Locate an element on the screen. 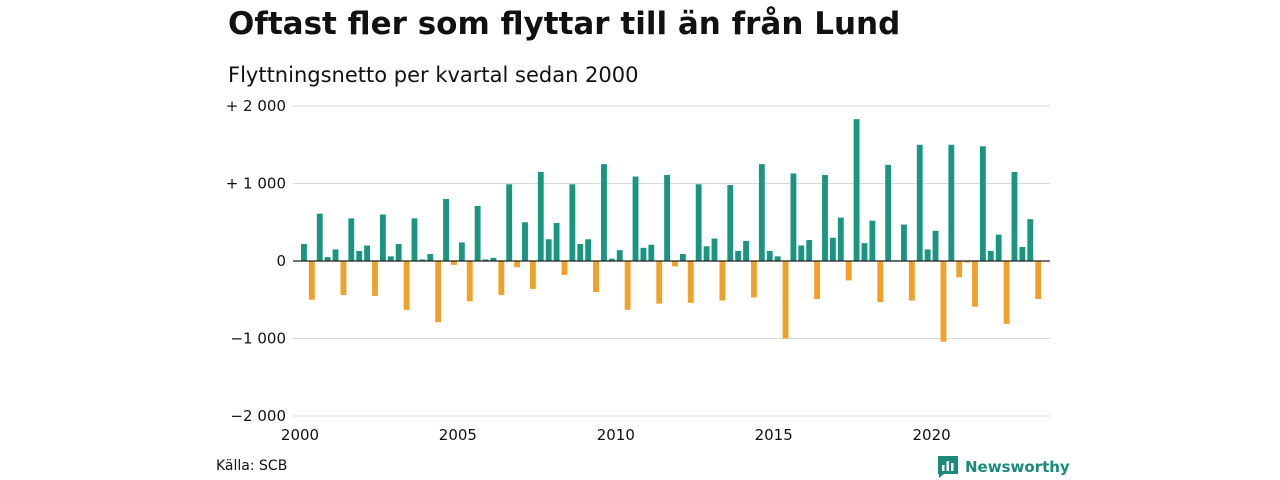 This screenshot has width=1280, height=480. newsworthy-logo: Newsworthy is located at coordinates (1003, 467).